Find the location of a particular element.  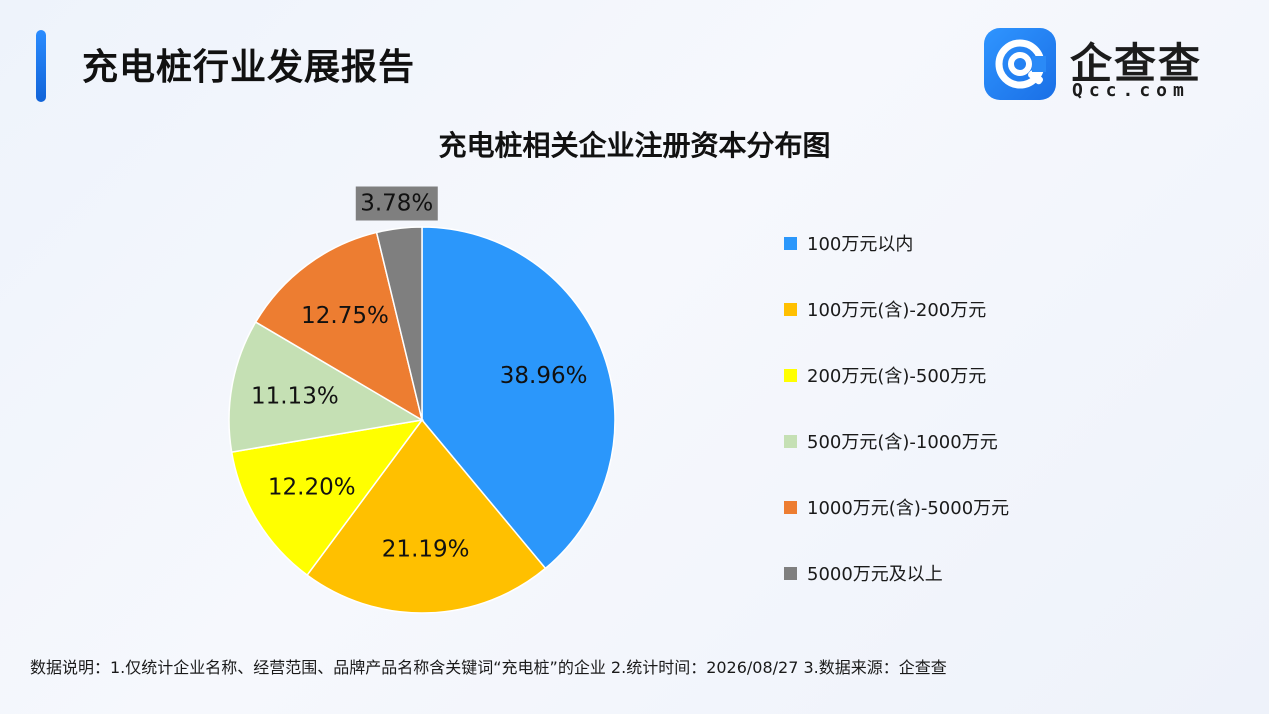

pie-data-label-lt-100w: 38.96% is located at coordinates (544, 376).